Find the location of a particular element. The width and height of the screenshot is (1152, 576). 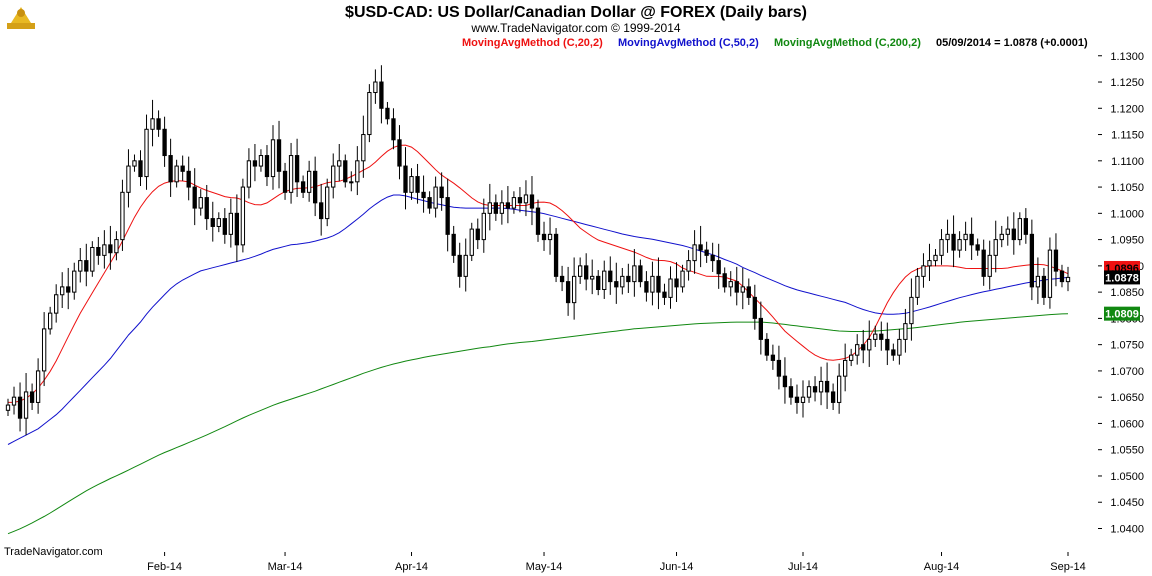

y-tick-label: 1.0450 is located at coordinates (1127, 503).